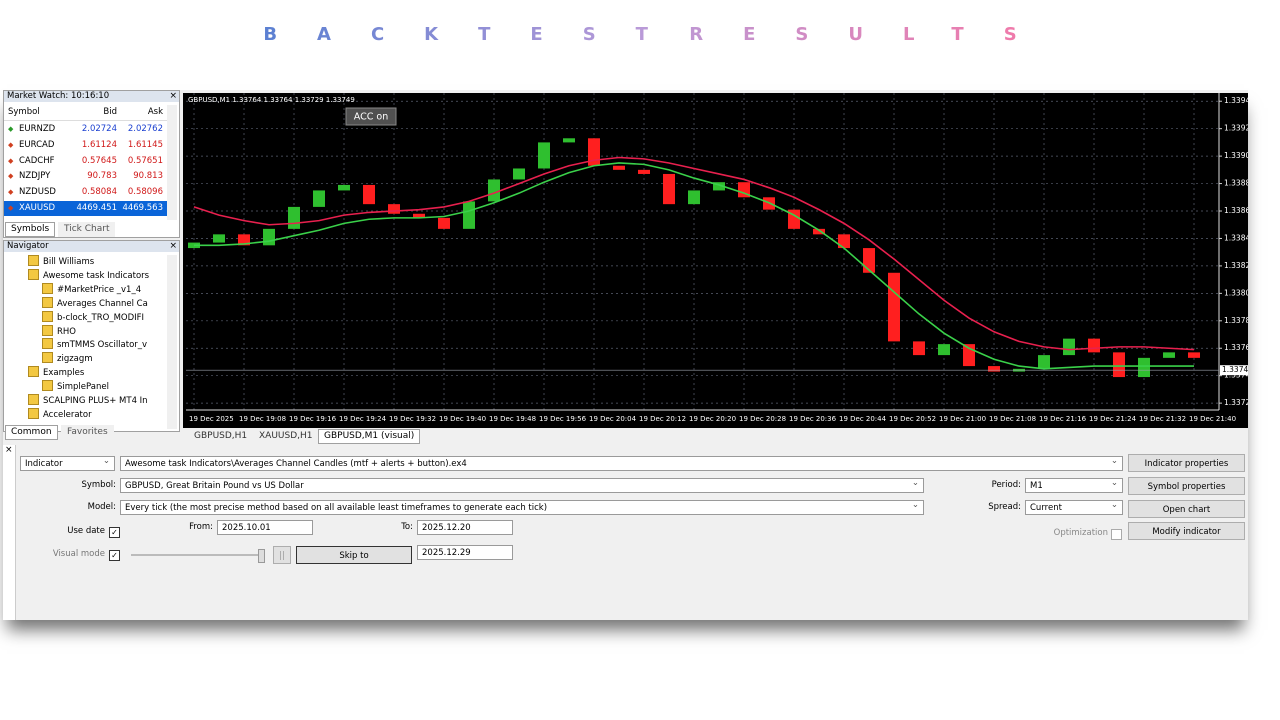  What do you see at coordinates (813, 419) in the screenshot?
I see `x-tick-label: 19 Dec 20:36` at bounding box center [813, 419].